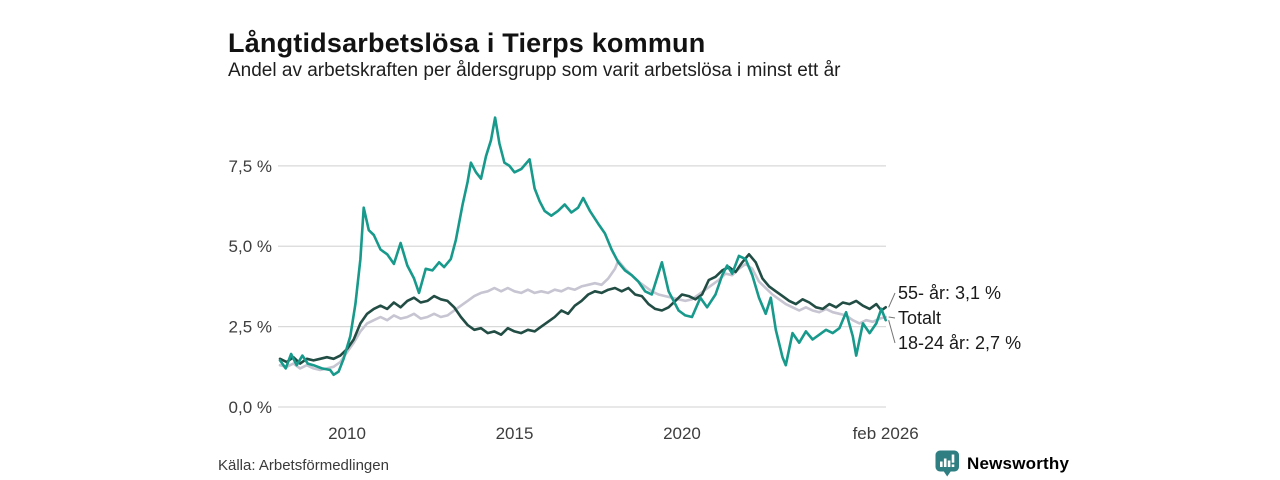  Describe the element at coordinates (303, 465) in the screenshot. I see `source-note: Källa: Arbetsförmedlingen` at that location.